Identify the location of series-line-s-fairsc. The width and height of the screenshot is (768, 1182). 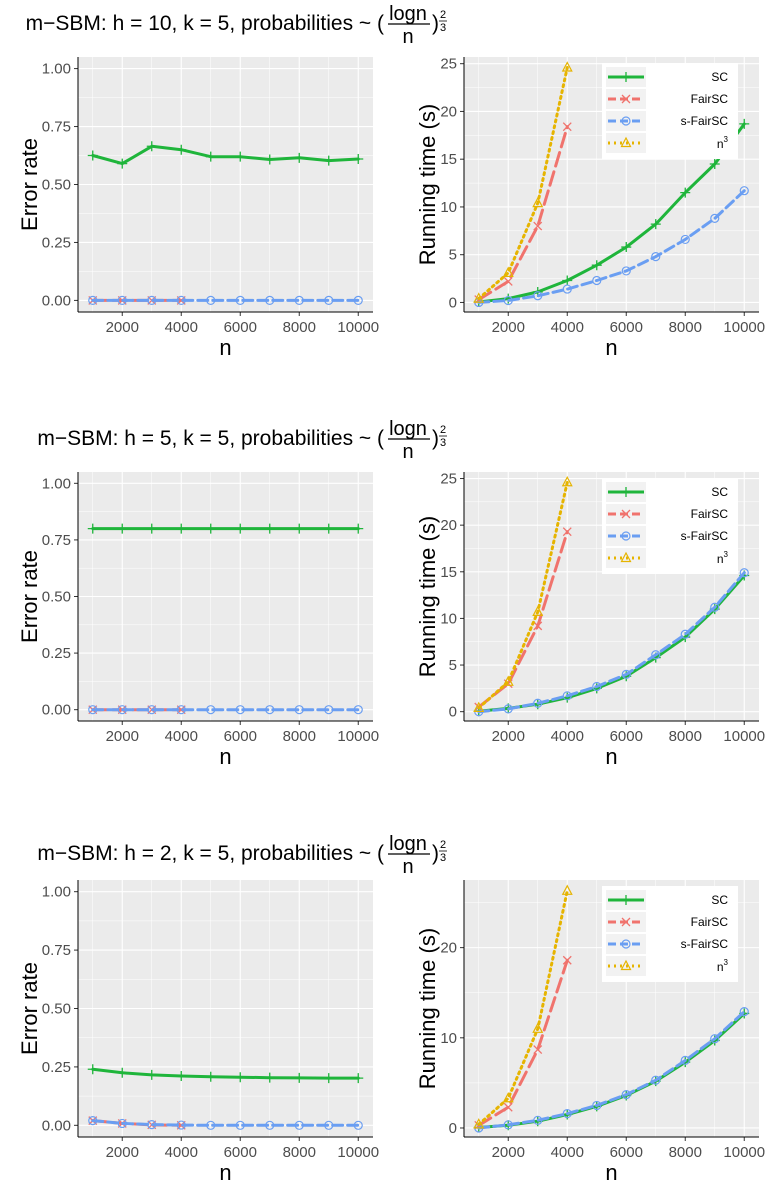
(611, 1070).